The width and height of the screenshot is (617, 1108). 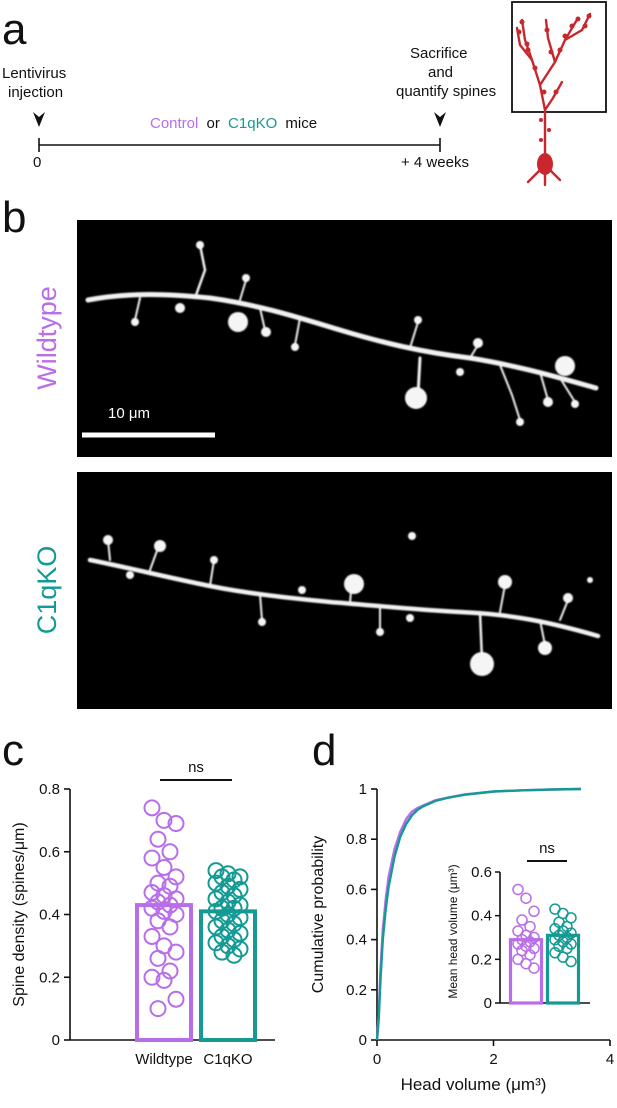 What do you see at coordinates (474, 1084) in the screenshot?
I see `d-x-axis-label: Head volume (μm³)` at bounding box center [474, 1084].